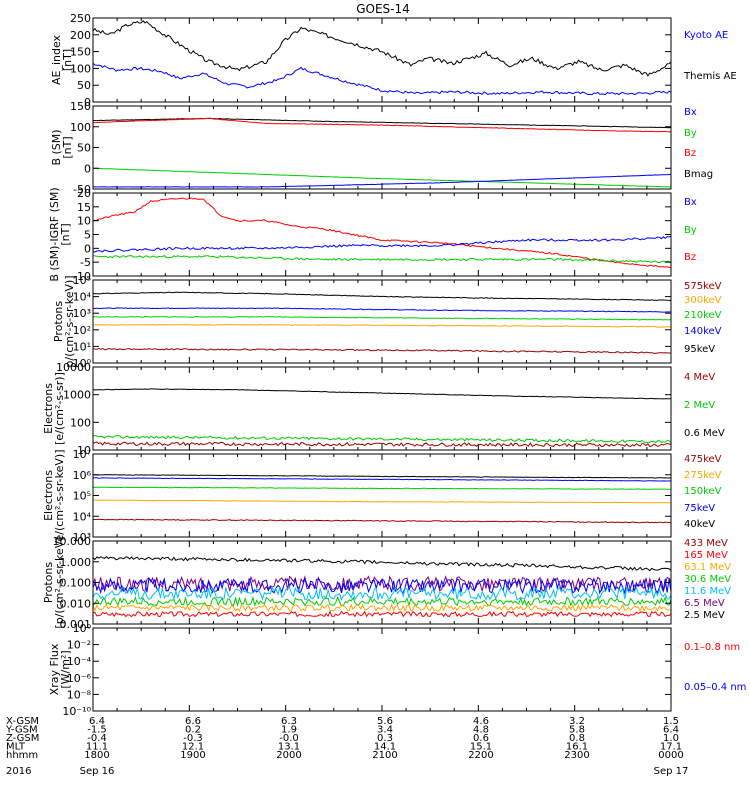  Describe the element at coordinates (76, 603) in the screenshot. I see `y-tick-label: 0.010` at that location.